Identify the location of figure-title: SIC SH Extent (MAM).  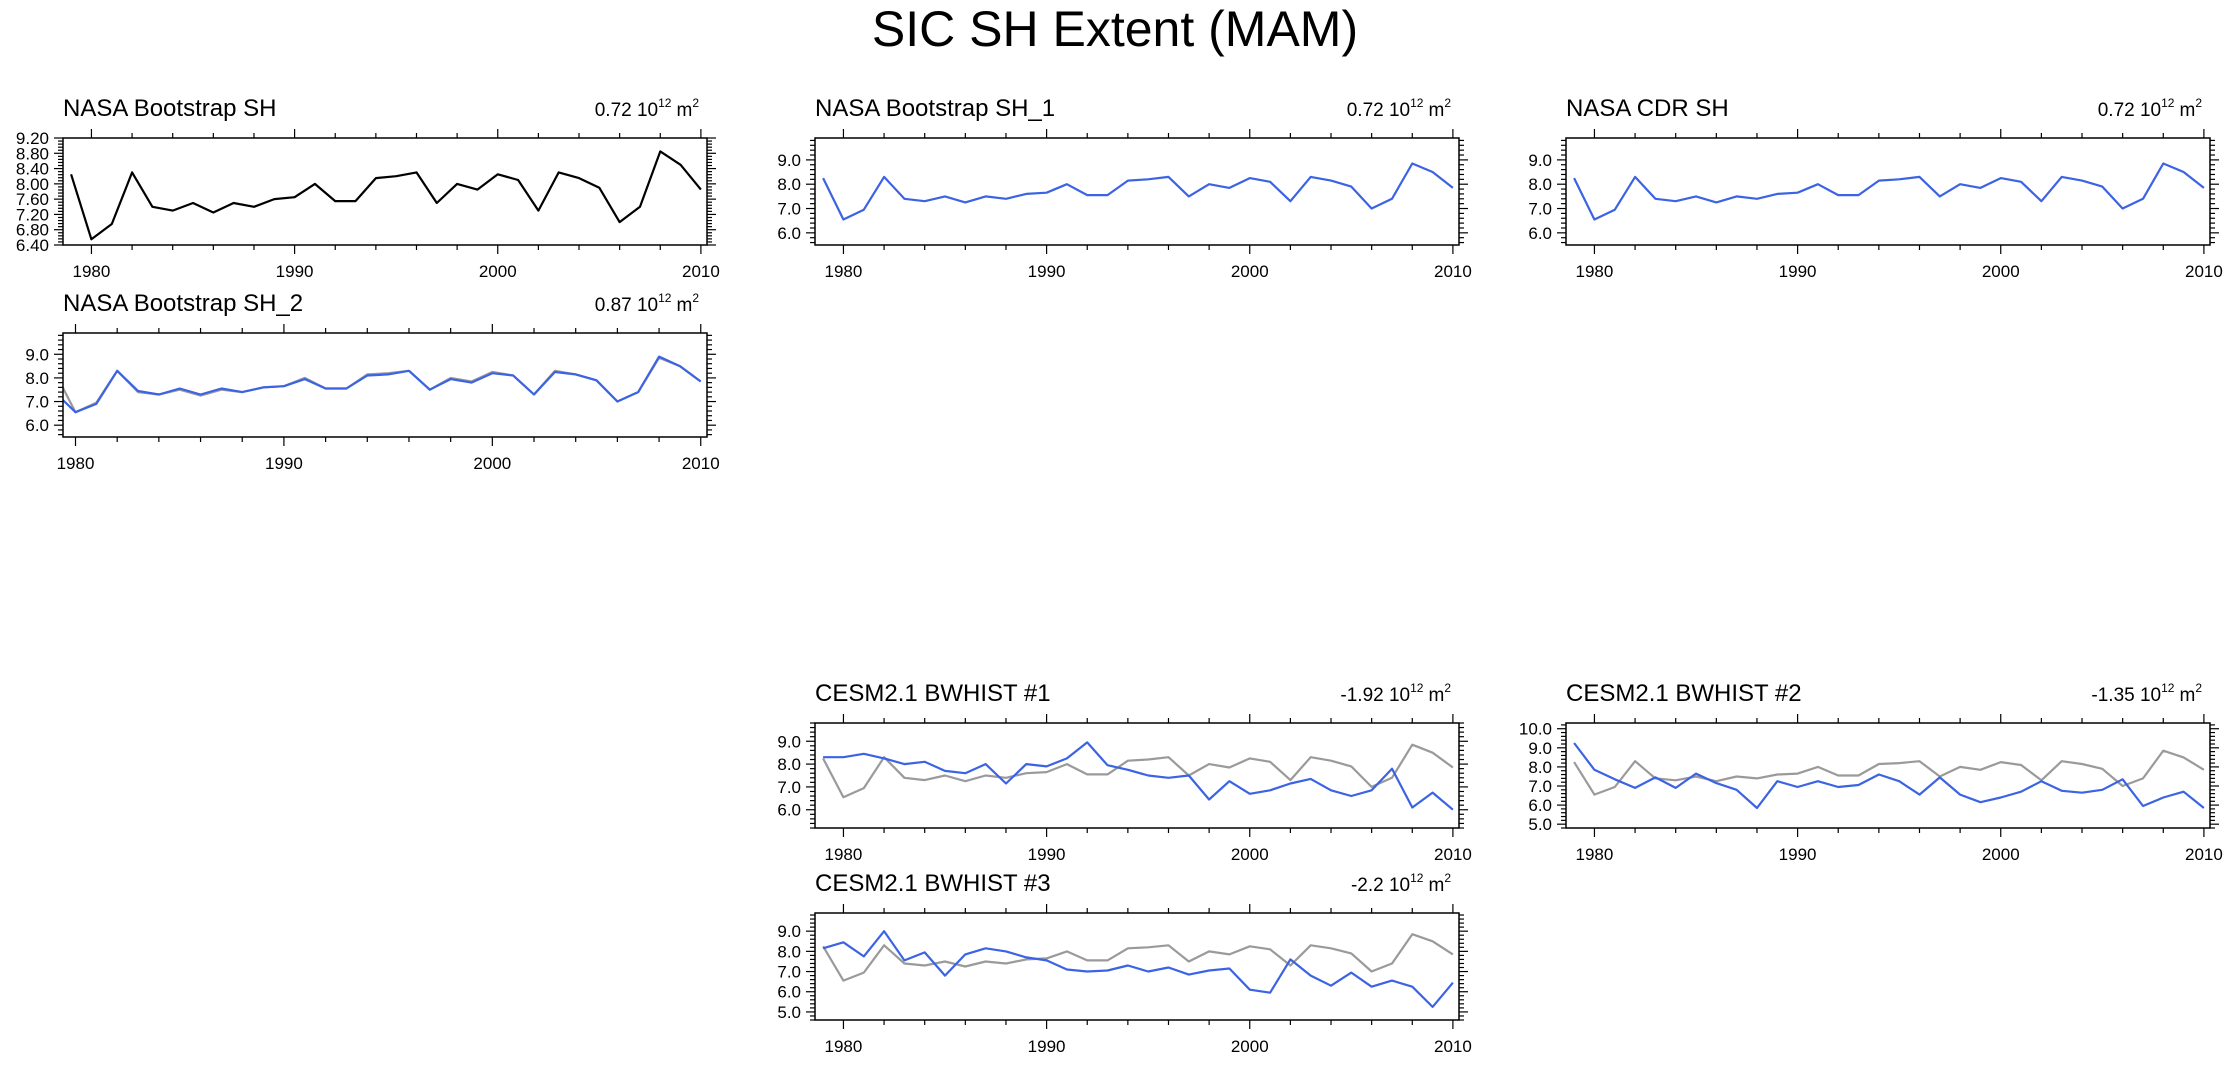
(1115, 29).